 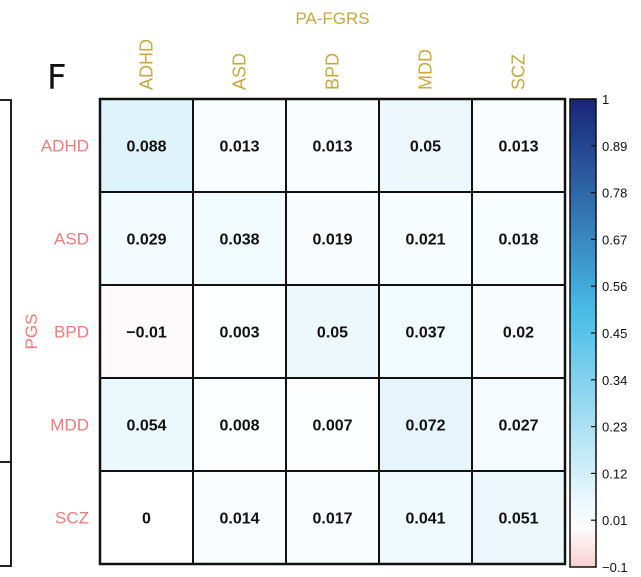 I want to click on x-tick-label: MDD, so click(x=426, y=69).